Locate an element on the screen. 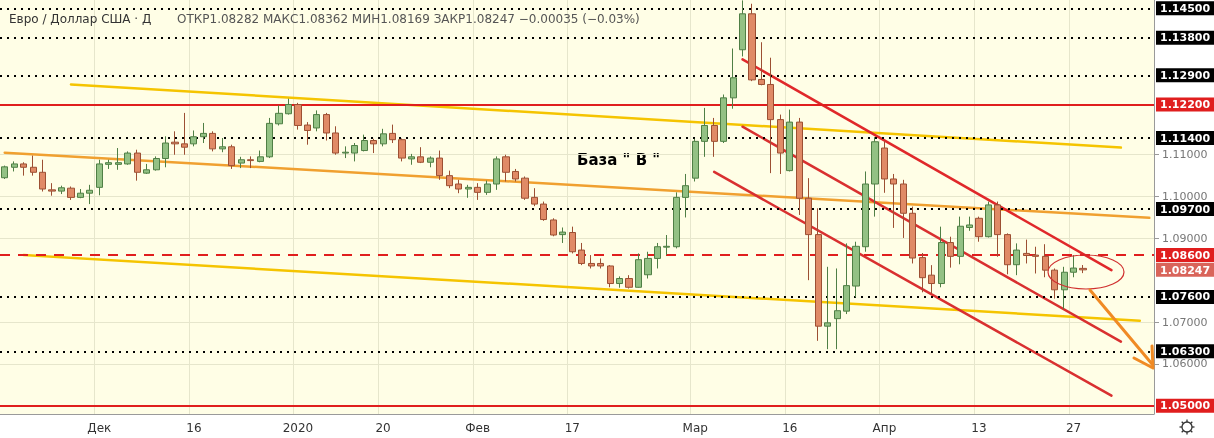 This screenshot has width=1214, height=438. x-tick-label: 17 is located at coordinates (572, 428).